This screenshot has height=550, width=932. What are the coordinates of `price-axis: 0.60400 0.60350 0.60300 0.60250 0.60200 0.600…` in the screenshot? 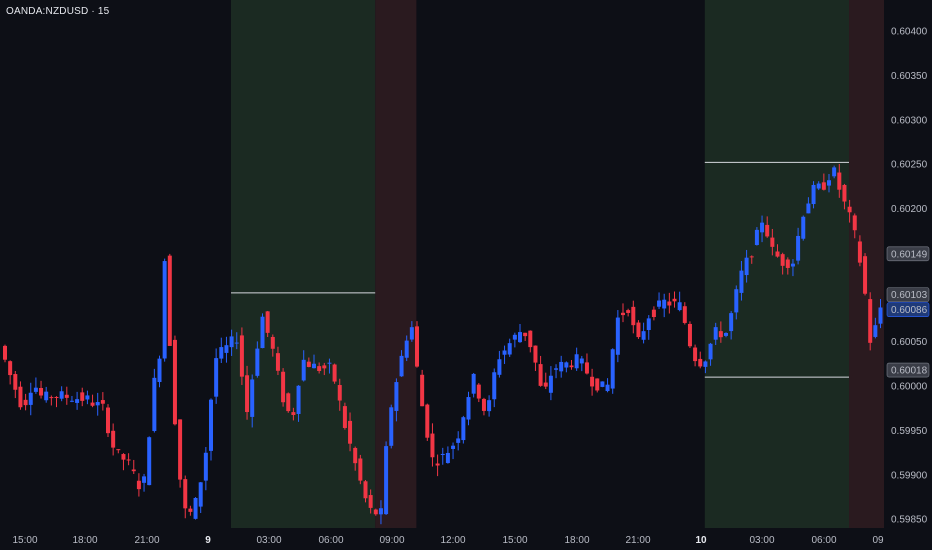 It's located at (908, 275).